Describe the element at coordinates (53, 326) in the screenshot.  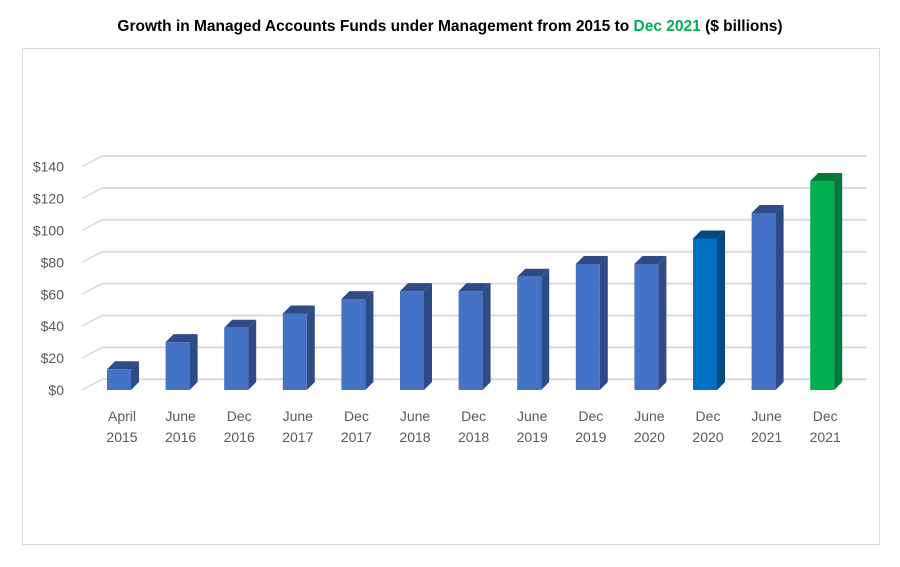
I see `y-tick-label: $40` at that location.